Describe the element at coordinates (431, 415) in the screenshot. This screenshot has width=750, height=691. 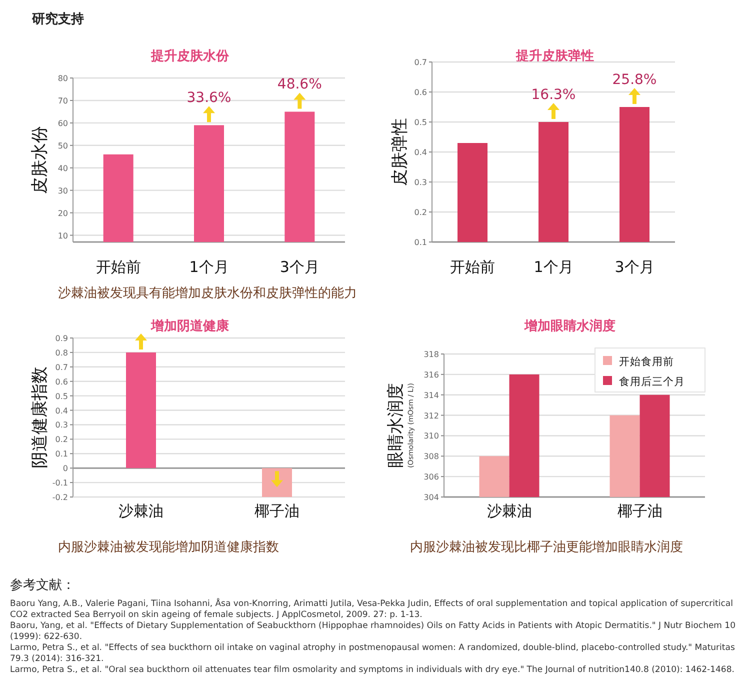
I see `y-tick-label: 312` at that location.